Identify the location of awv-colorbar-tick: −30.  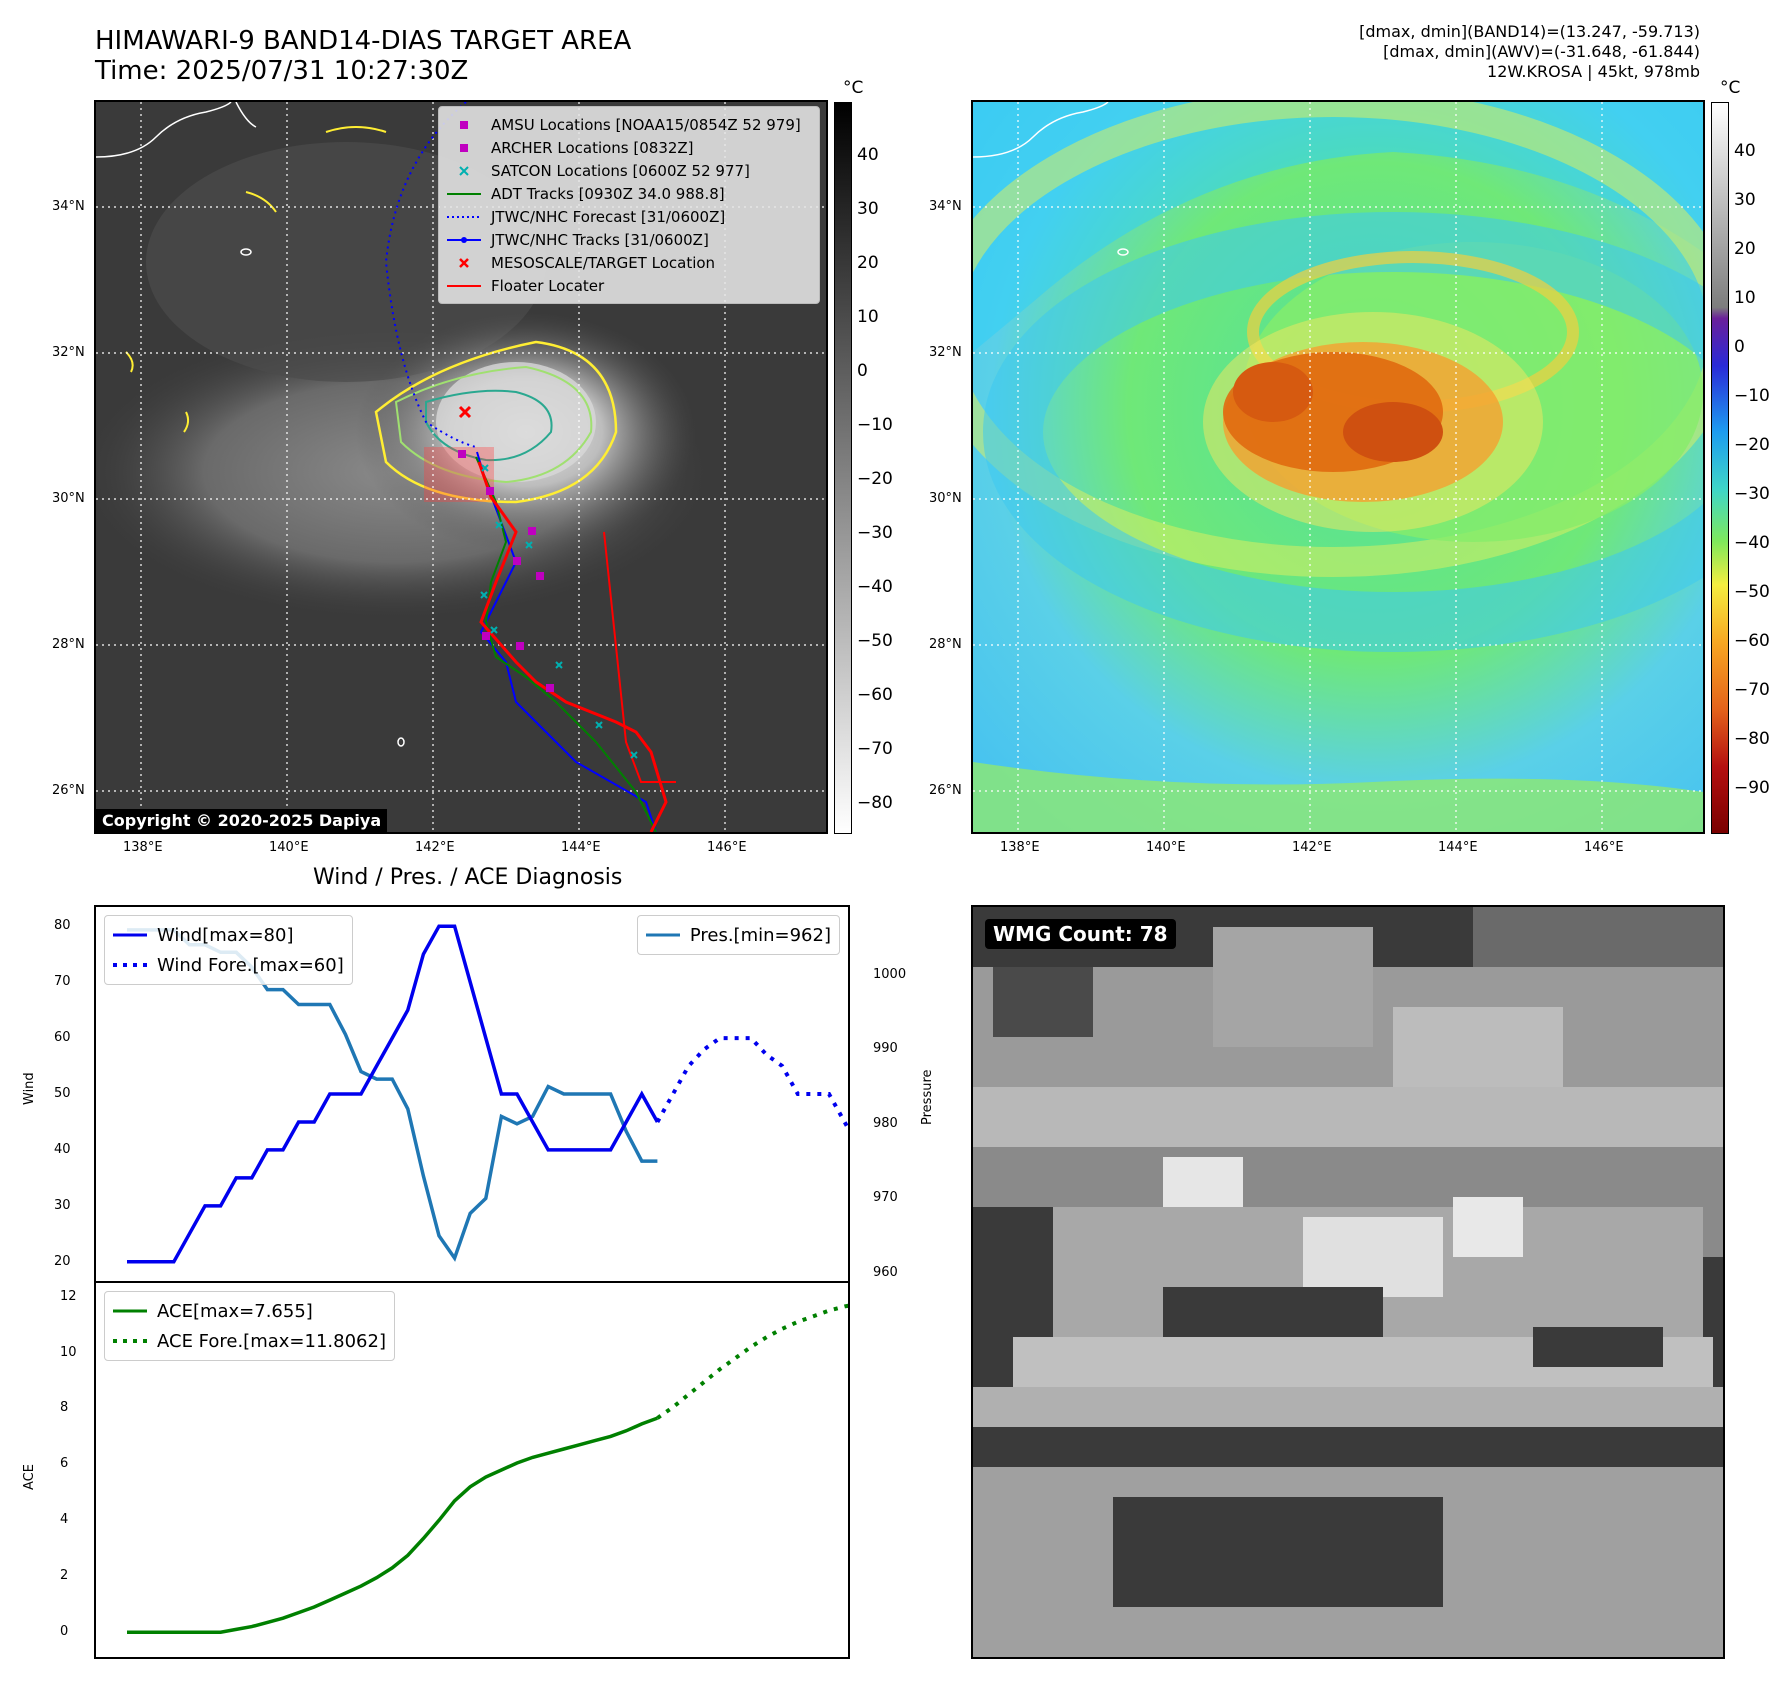
(1752, 494).